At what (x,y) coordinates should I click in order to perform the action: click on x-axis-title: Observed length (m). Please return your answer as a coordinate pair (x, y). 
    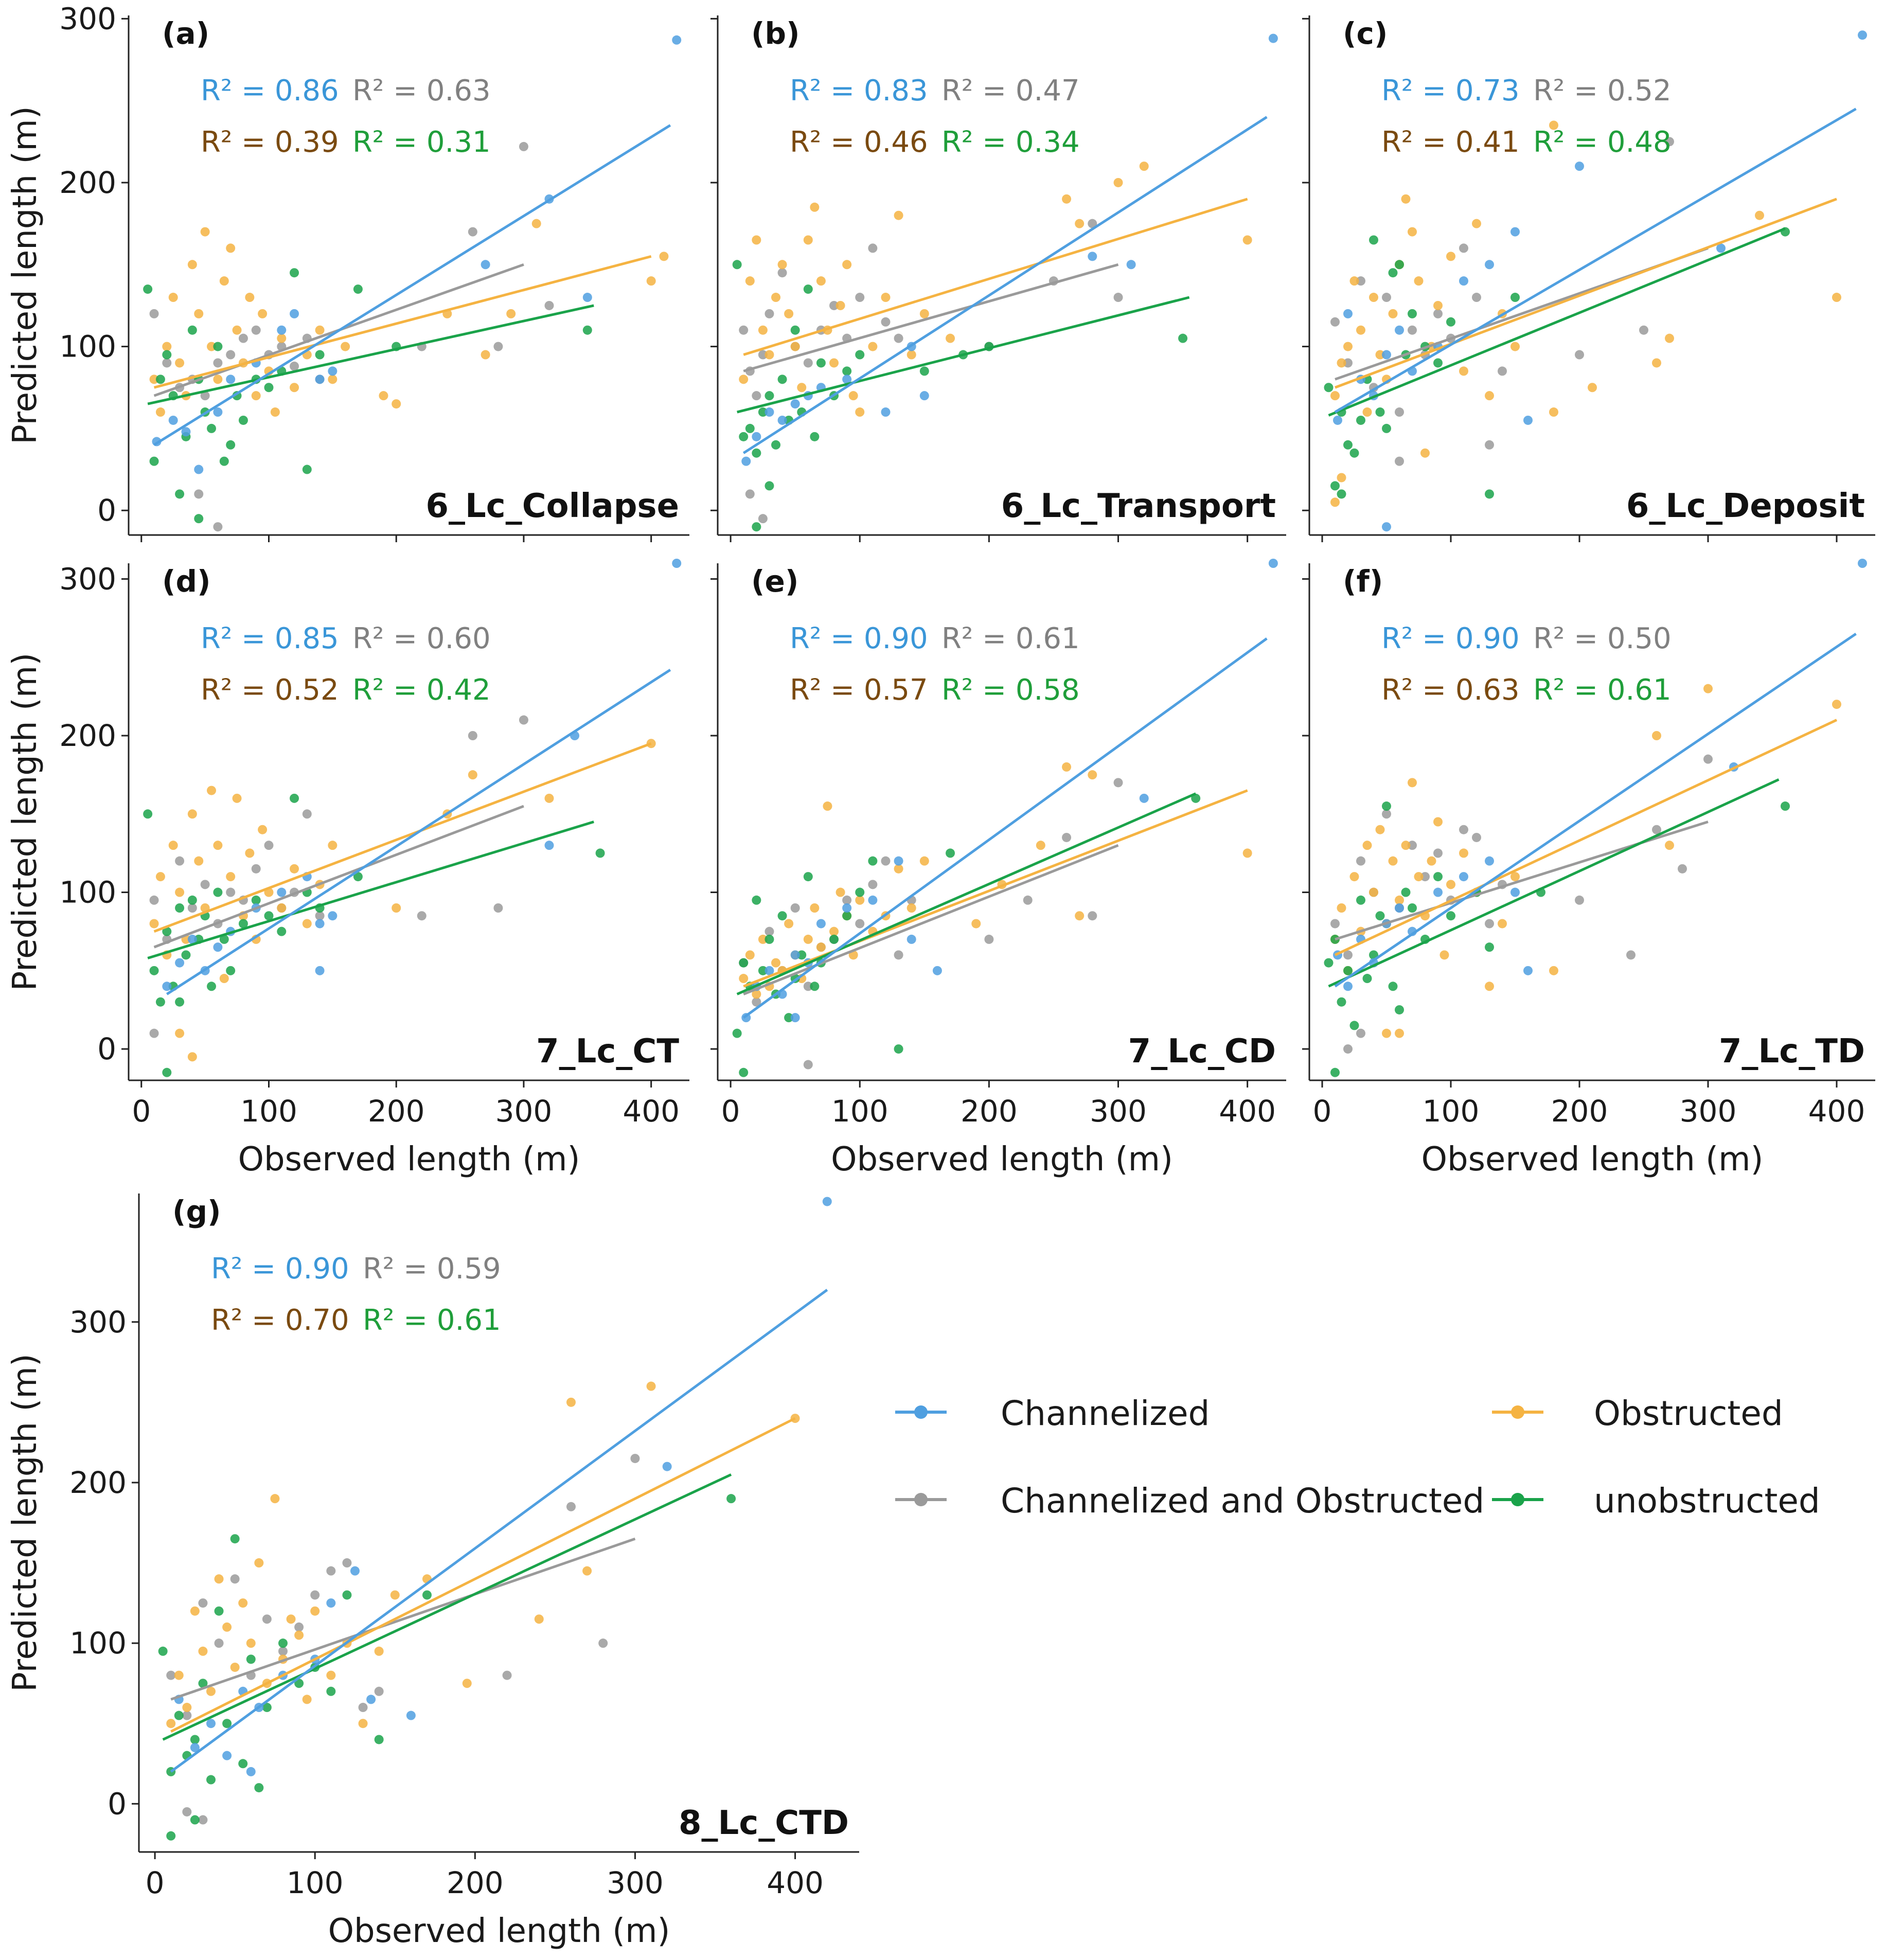
    Looking at the image, I should click on (1002, 1160).